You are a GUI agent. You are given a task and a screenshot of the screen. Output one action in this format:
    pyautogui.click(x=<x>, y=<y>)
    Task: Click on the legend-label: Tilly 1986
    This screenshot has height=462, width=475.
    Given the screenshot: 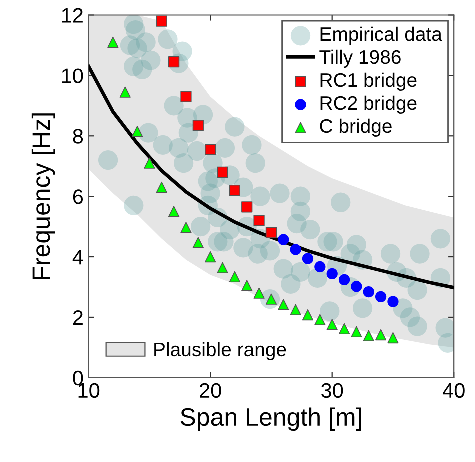 What is the action you would take?
    pyautogui.click(x=360, y=59)
    